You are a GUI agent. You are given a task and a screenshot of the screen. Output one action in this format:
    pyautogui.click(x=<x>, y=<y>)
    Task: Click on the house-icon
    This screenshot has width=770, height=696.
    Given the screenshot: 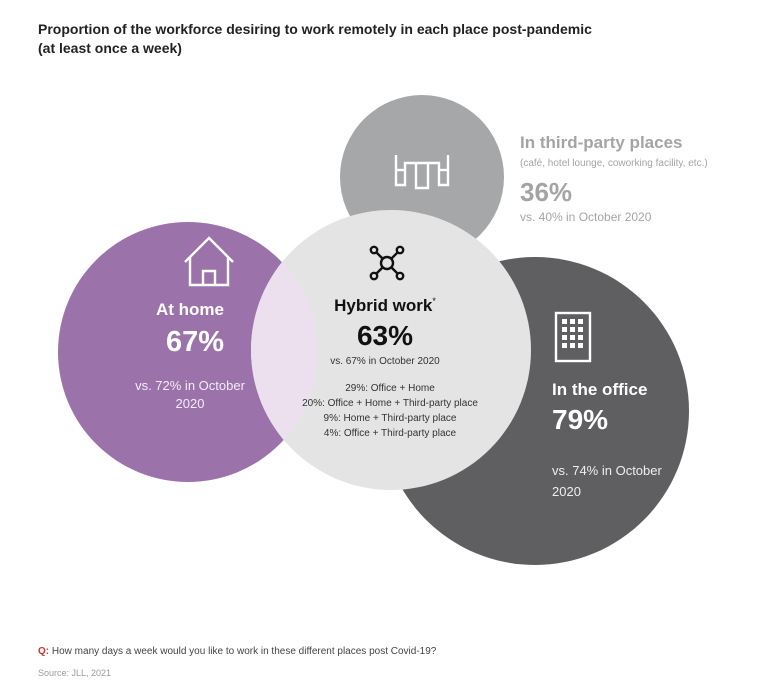 What is the action you would take?
    pyautogui.click(x=209, y=261)
    